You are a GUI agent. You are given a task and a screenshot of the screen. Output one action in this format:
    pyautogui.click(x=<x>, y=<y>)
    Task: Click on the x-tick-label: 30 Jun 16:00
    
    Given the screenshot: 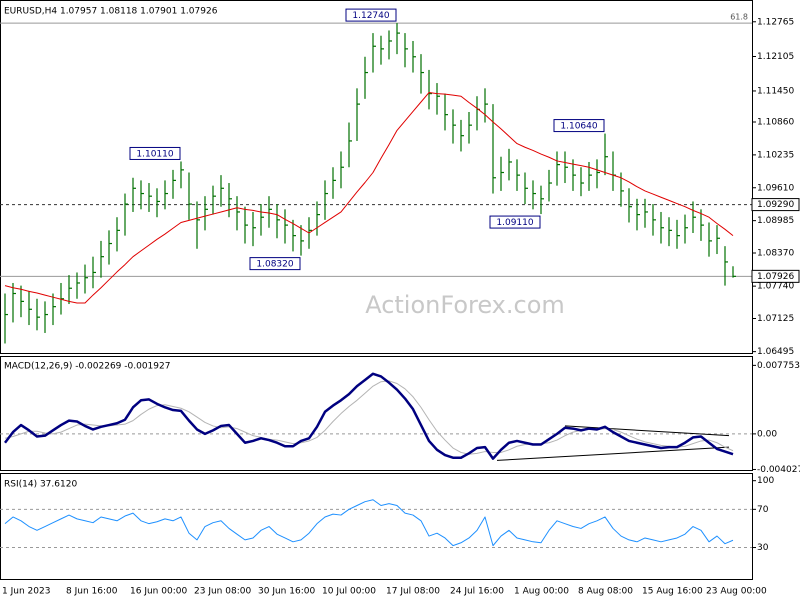 What is the action you would take?
    pyautogui.click(x=286, y=592)
    